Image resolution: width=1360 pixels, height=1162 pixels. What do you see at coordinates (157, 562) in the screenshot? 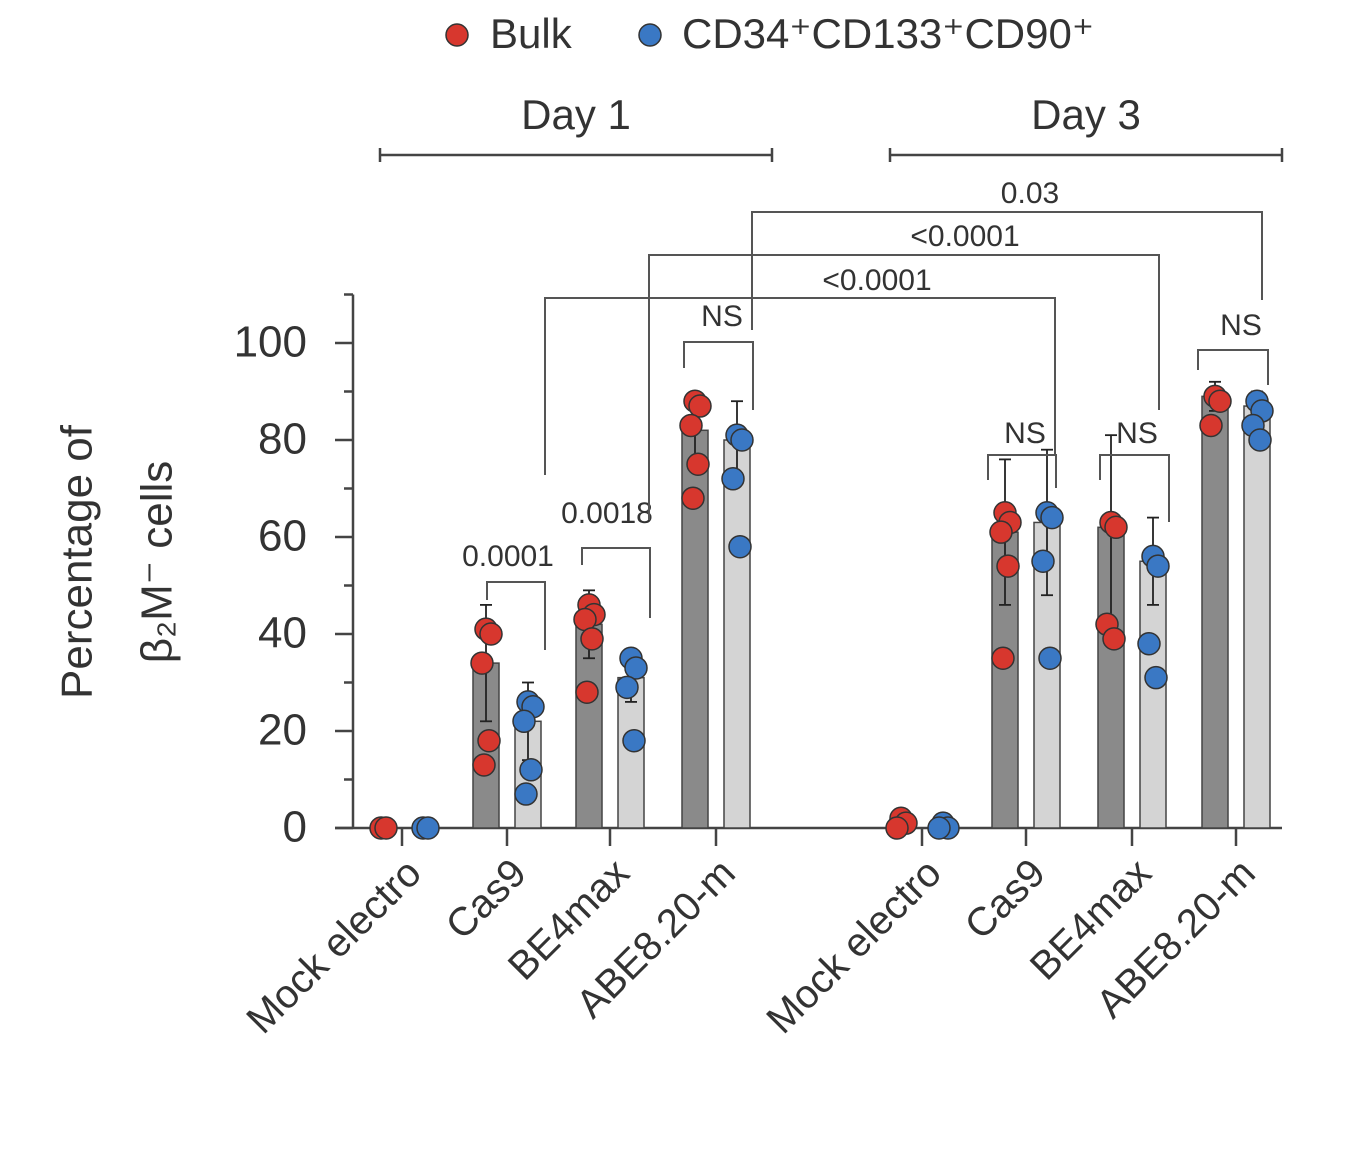
I see `y-axis-title: β₂M⁻ cells` at bounding box center [157, 562].